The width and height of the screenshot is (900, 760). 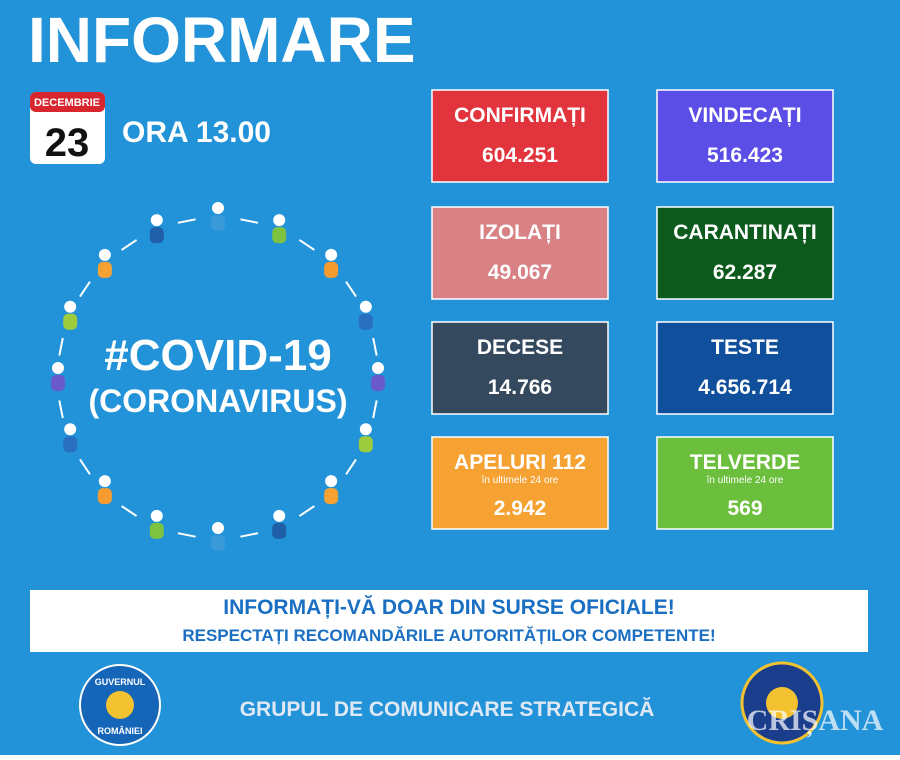 What do you see at coordinates (520, 115) in the screenshot?
I see `card-label: CONFIRMAȚI` at bounding box center [520, 115].